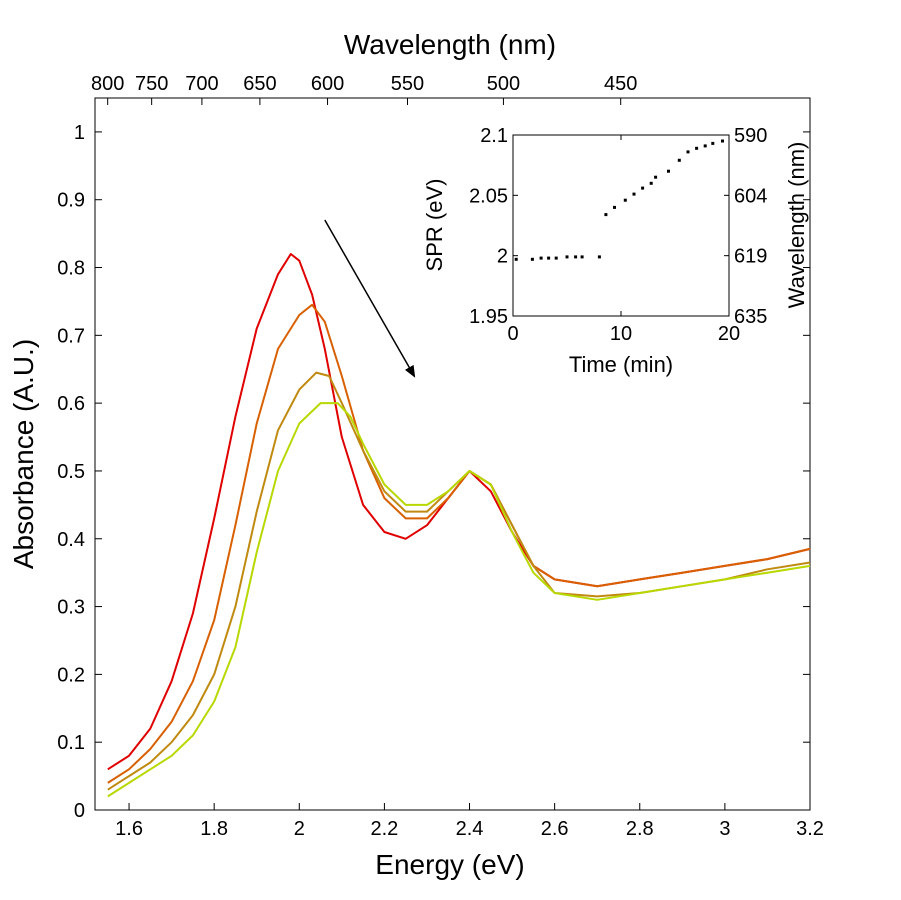 The height and width of the screenshot is (900, 901). Describe the element at coordinates (750, 136) in the screenshot. I see `inset-right-tick-label: 590` at that location.